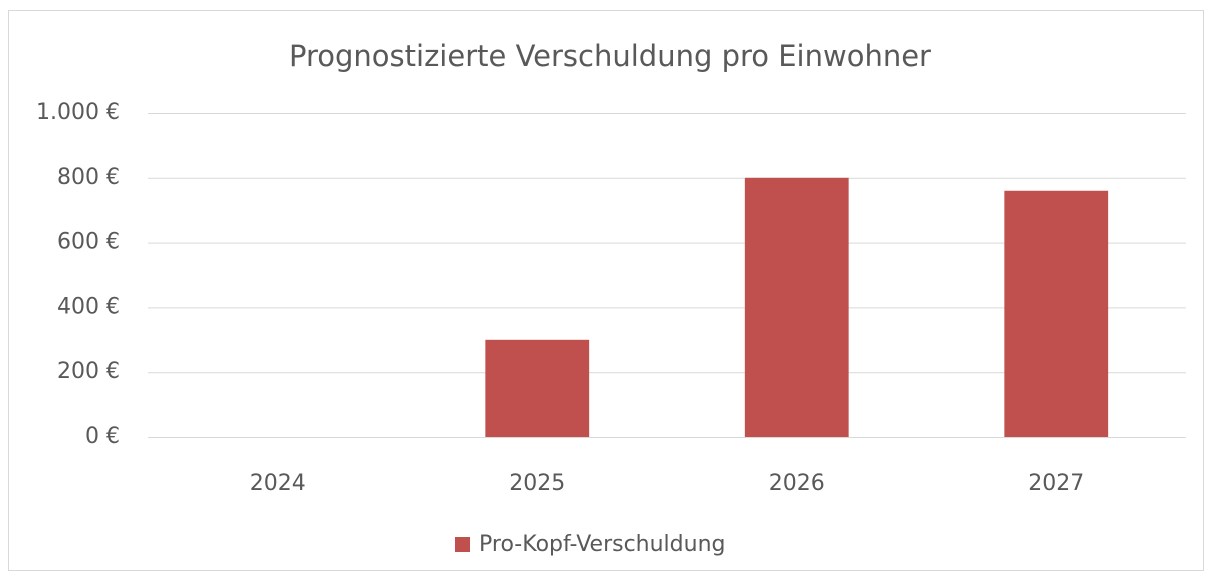  Describe the element at coordinates (78, 112) in the screenshot. I see `y-tick-label: 1.000 €` at that location.